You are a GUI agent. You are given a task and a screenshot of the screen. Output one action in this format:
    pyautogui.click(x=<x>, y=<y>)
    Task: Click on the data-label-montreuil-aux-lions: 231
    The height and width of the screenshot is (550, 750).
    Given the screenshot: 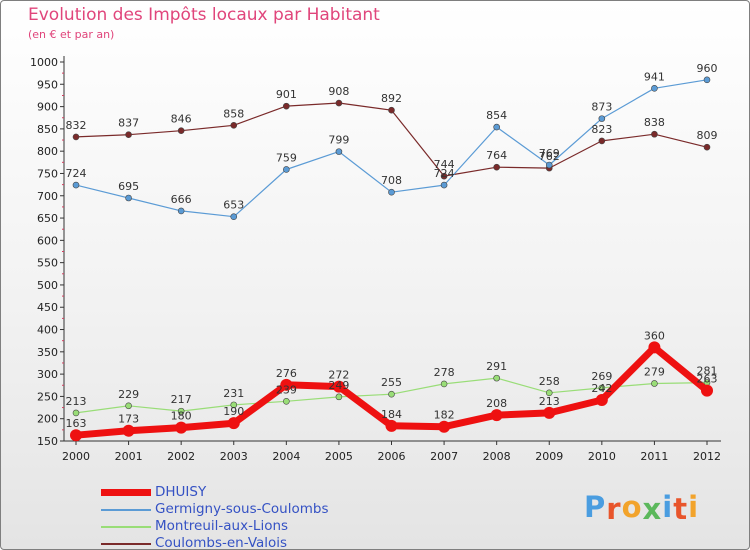 What is the action you would take?
    pyautogui.click(x=233, y=393)
    